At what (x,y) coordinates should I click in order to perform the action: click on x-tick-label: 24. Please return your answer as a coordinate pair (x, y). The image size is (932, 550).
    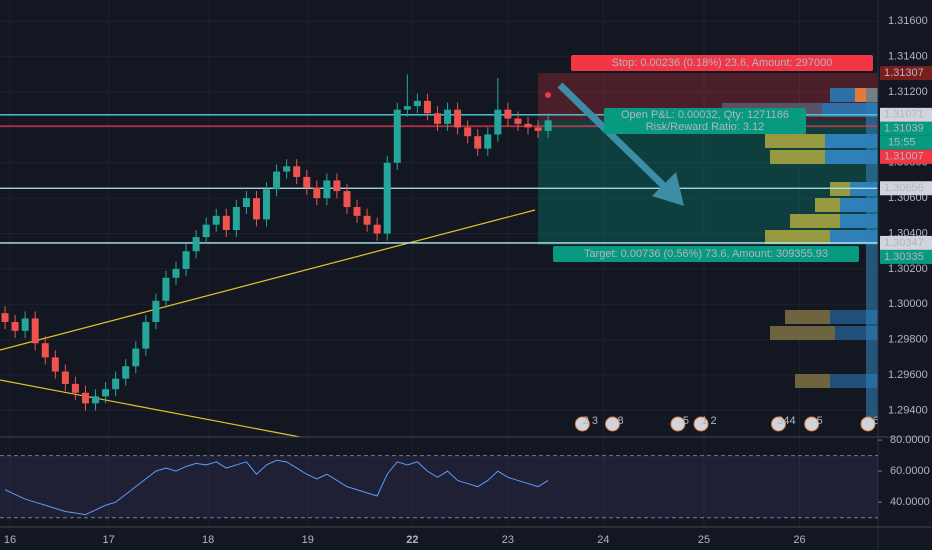
    Looking at the image, I should click on (603, 540).